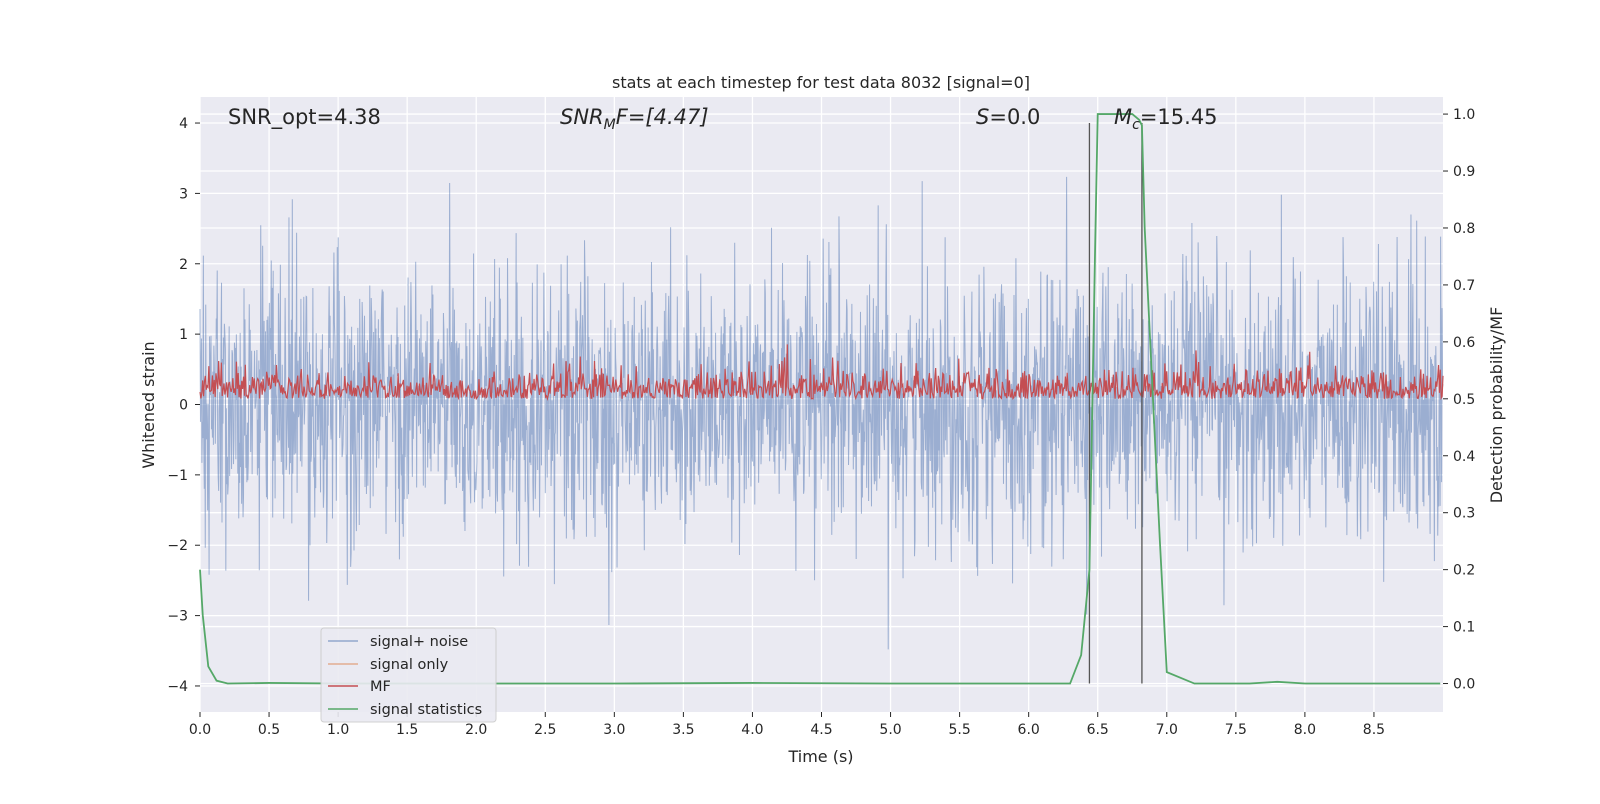 The height and width of the screenshot is (804, 1600). What do you see at coordinates (821, 730) in the screenshot?
I see `x-tick-label: 4.5` at bounding box center [821, 730].